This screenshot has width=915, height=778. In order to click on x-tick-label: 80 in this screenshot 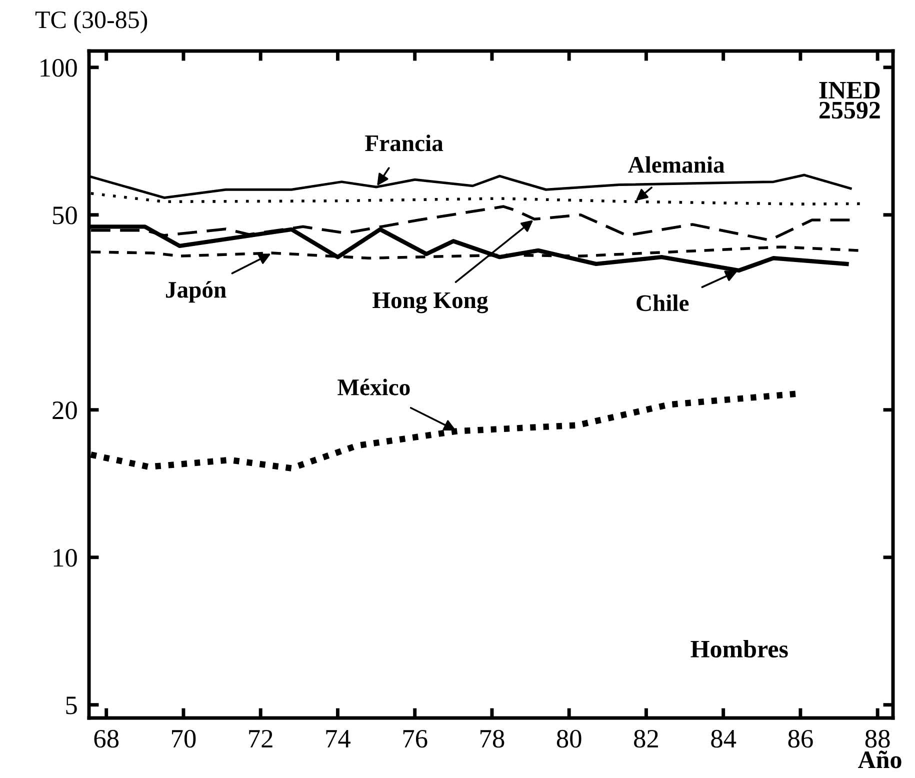, I will do `click(569, 739)`.